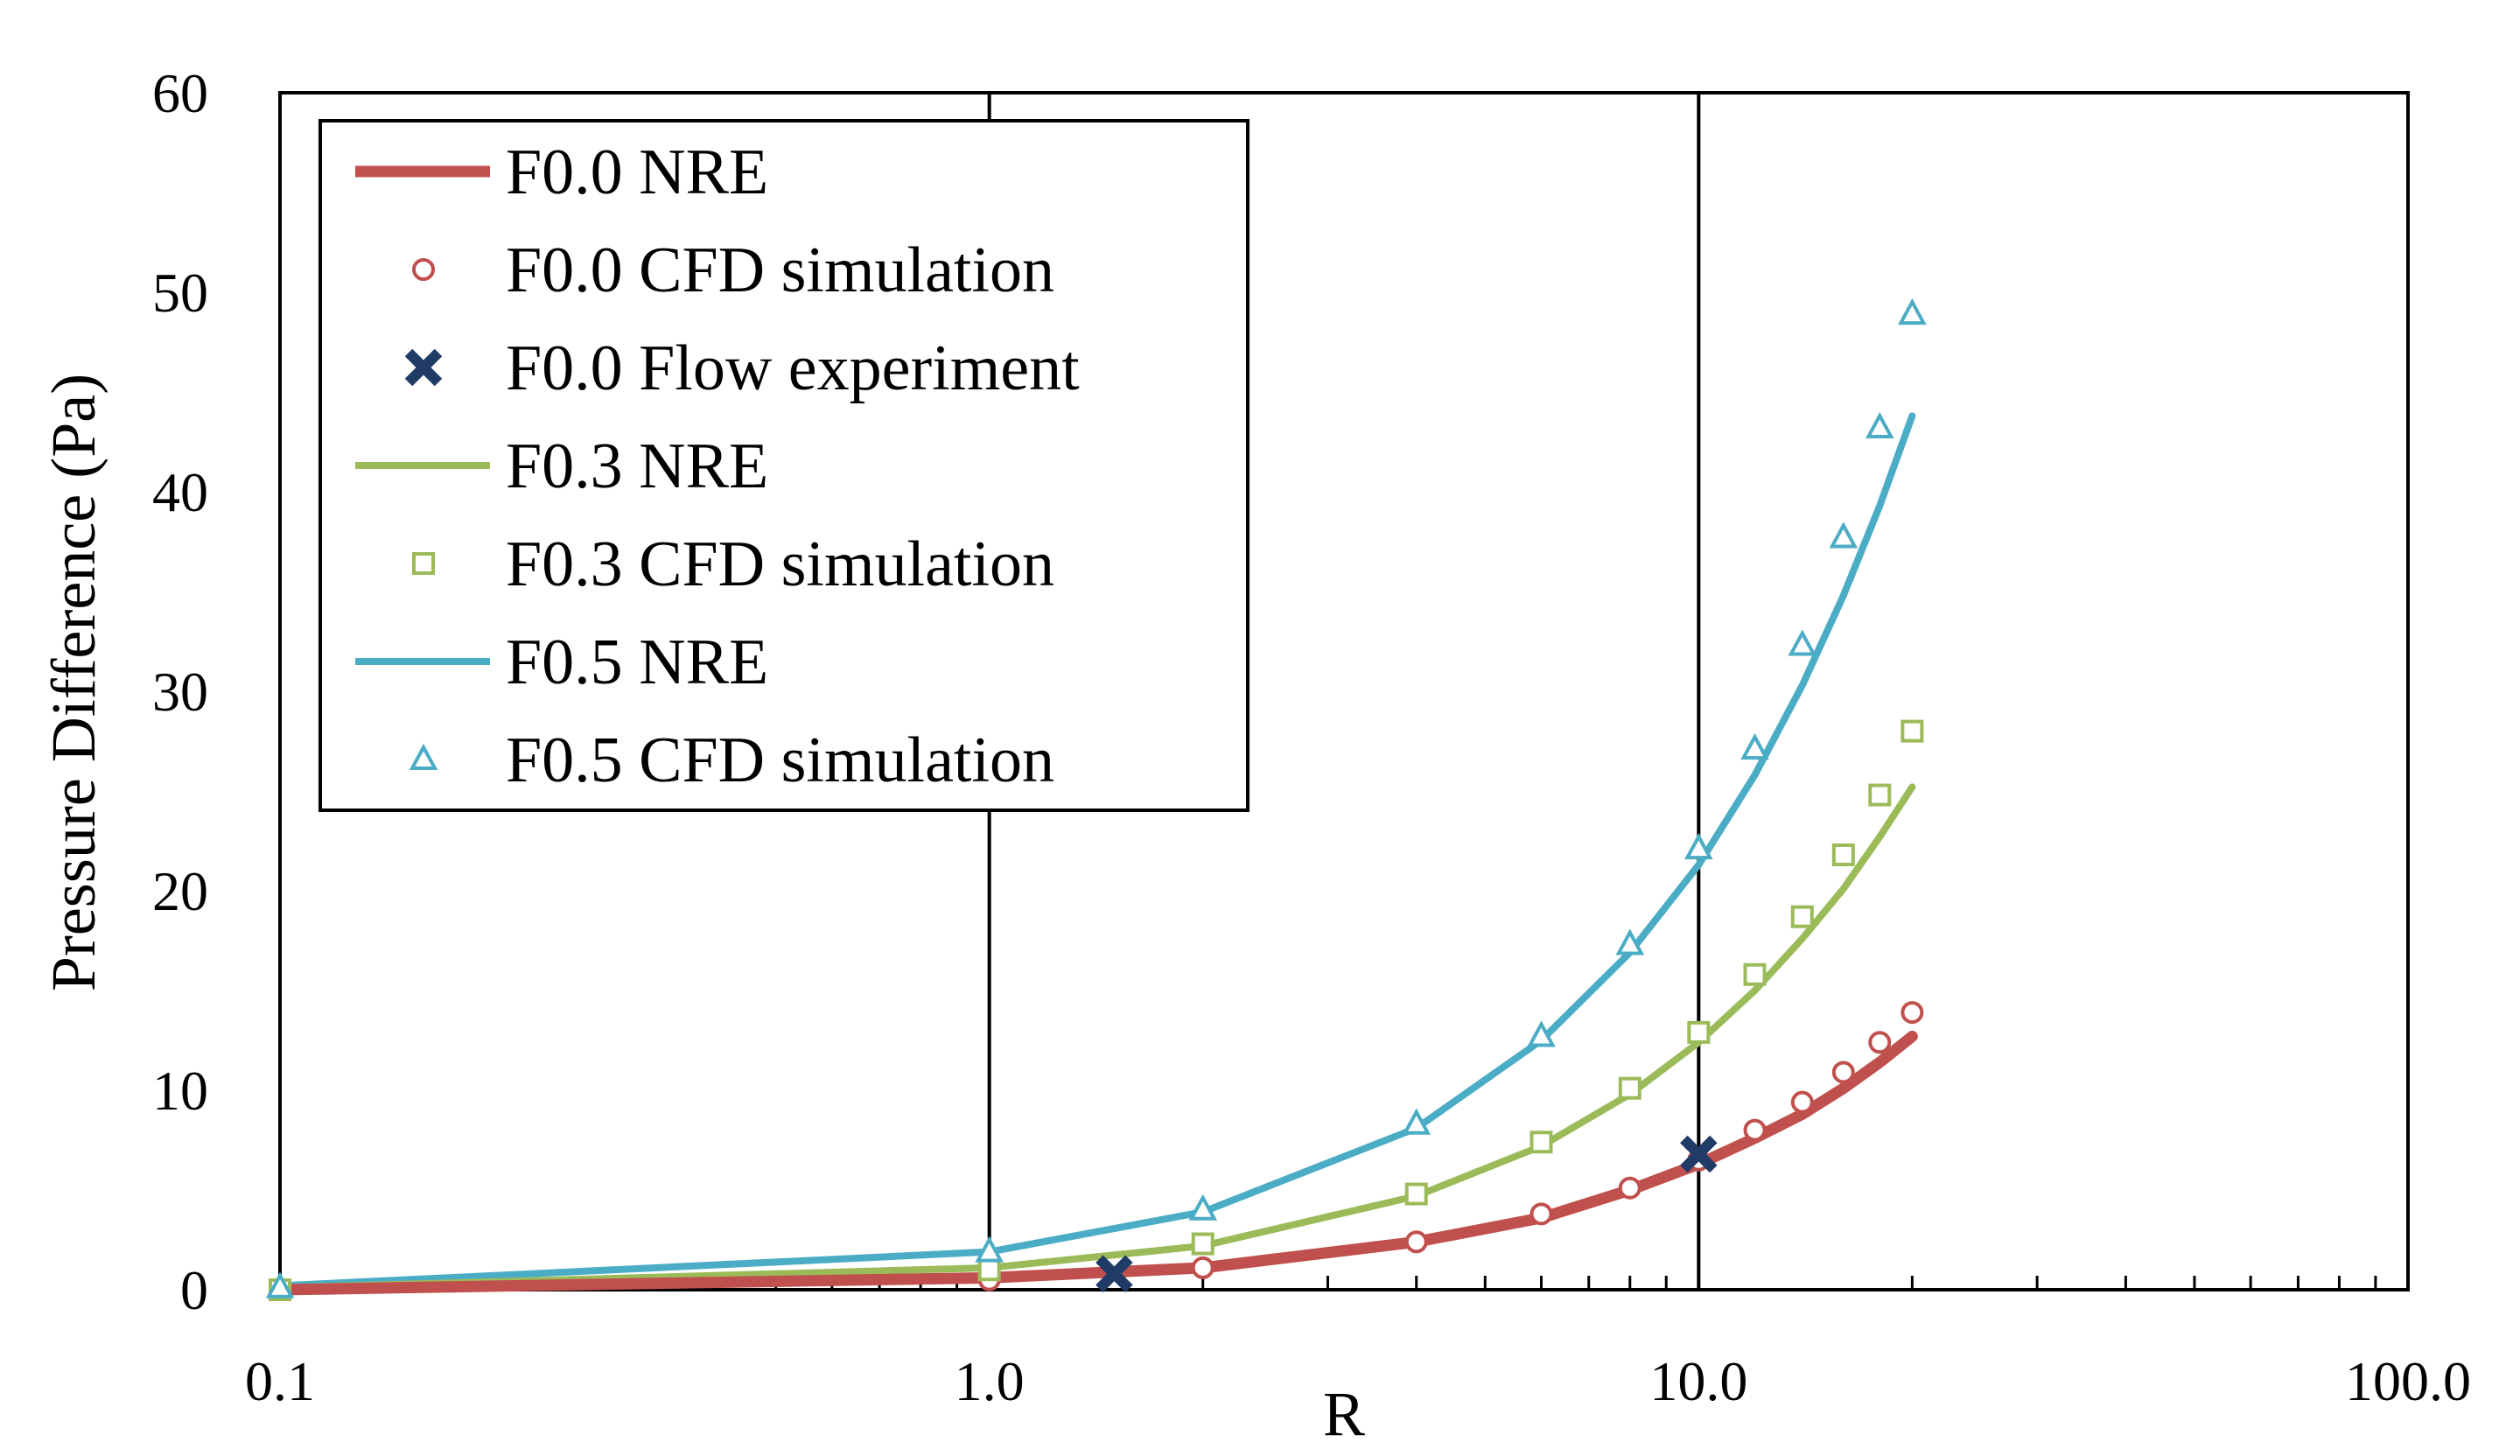 Image resolution: width=2520 pixels, height=1456 pixels. What do you see at coordinates (780, 564) in the screenshot?
I see `legend-label-f0-3-cfd-simulation: F0.3 CFD simulation` at bounding box center [780, 564].